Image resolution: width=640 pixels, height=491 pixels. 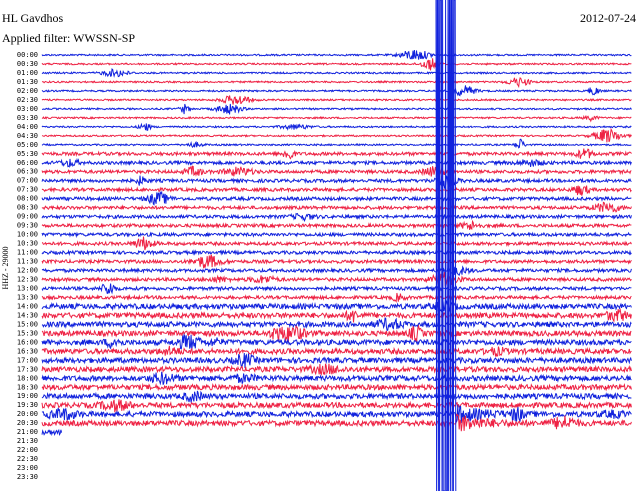 I want to click on event-trace, so click(x=446, y=245).